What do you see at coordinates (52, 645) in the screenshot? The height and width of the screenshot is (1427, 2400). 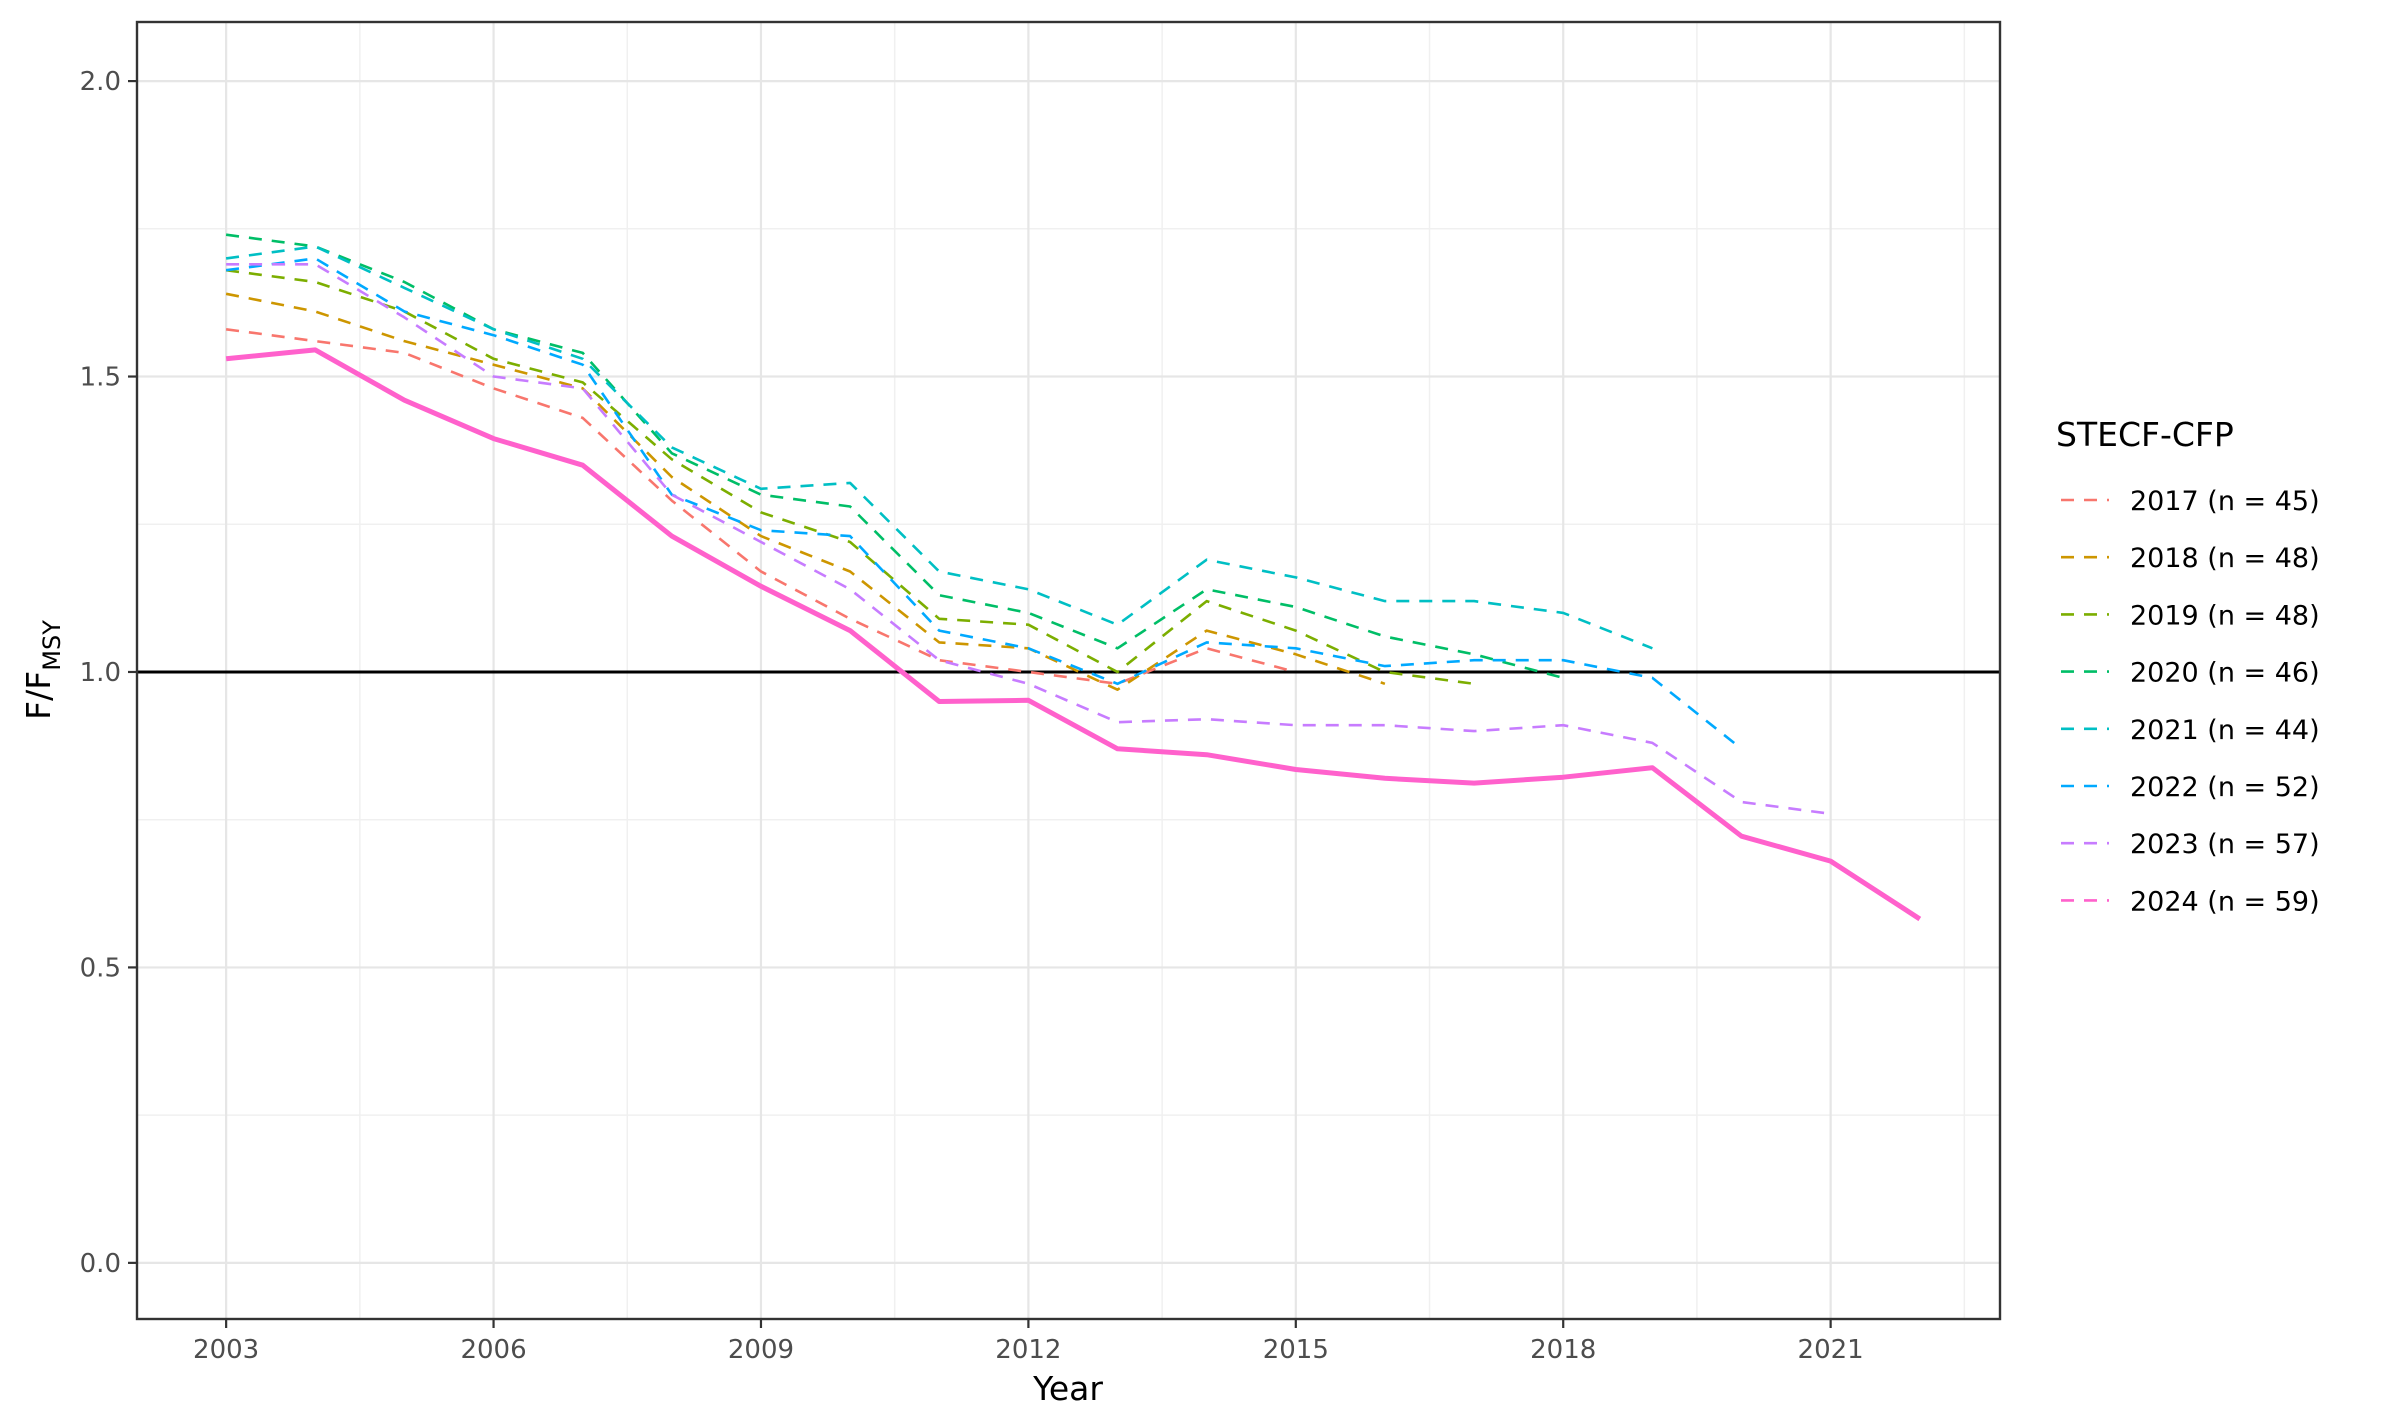 I see `y-axis-title-subscript: MSY` at bounding box center [52, 645].